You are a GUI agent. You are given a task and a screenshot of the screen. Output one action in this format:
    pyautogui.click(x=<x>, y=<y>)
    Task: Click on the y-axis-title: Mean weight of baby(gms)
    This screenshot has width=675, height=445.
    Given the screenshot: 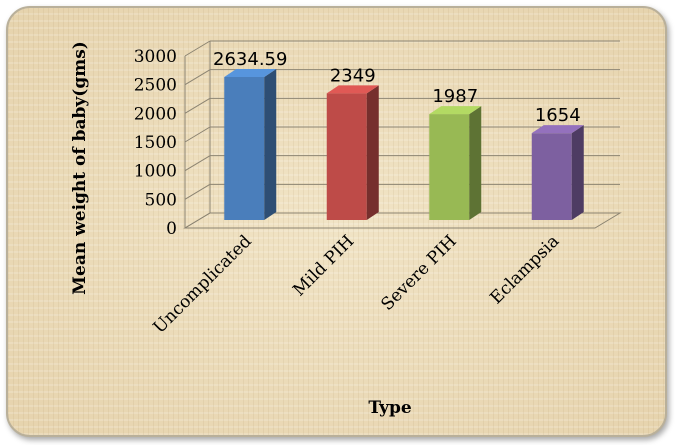 What is the action you would take?
    pyautogui.click(x=80, y=168)
    